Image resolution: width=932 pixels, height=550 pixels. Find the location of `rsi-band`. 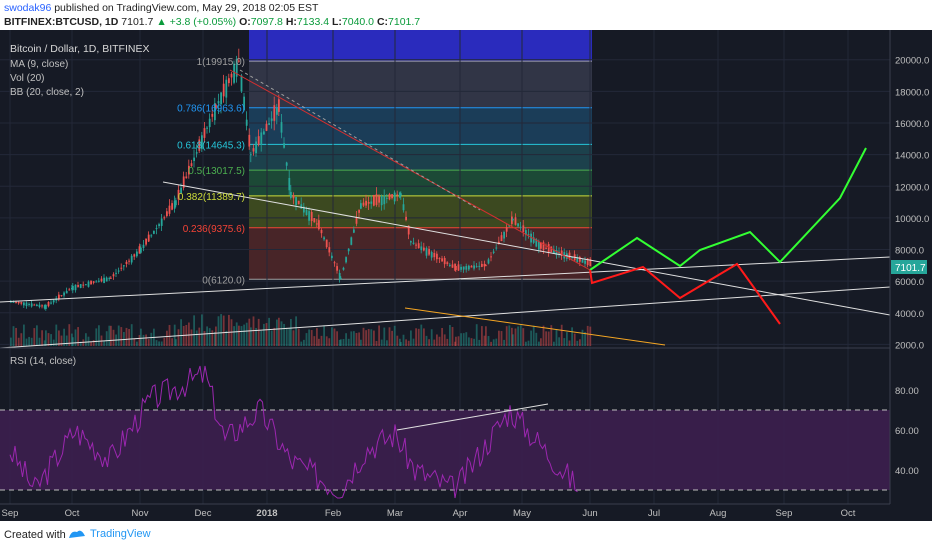

rsi-band is located at coordinates (445, 450).